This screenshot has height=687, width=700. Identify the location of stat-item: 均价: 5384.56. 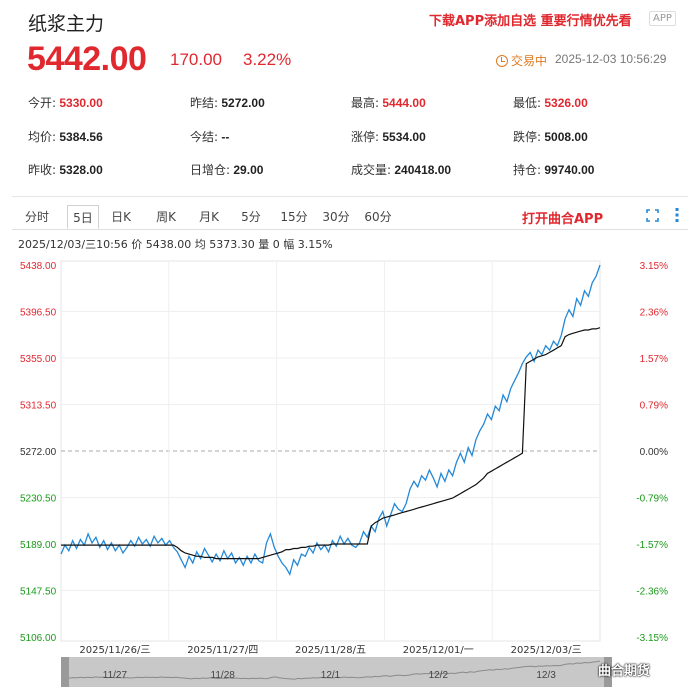
(65, 136).